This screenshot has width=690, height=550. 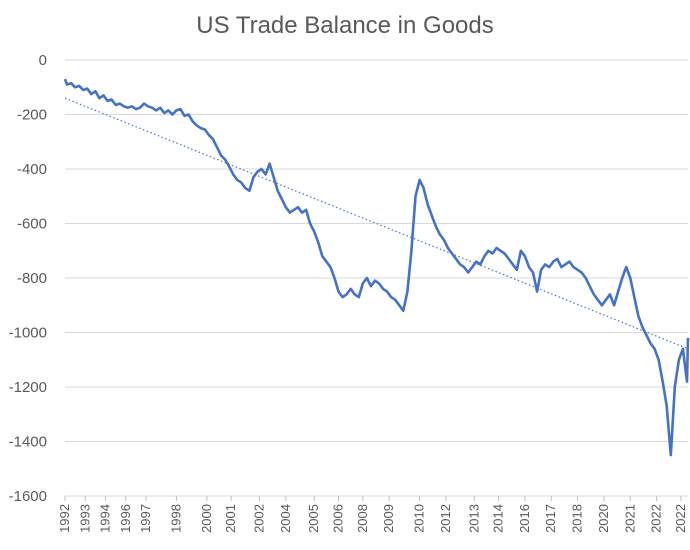 What do you see at coordinates (345, 25) in the screenshot?
I see `chart-title: US Trade Balance in Goods` at bounding box center [345, 25].